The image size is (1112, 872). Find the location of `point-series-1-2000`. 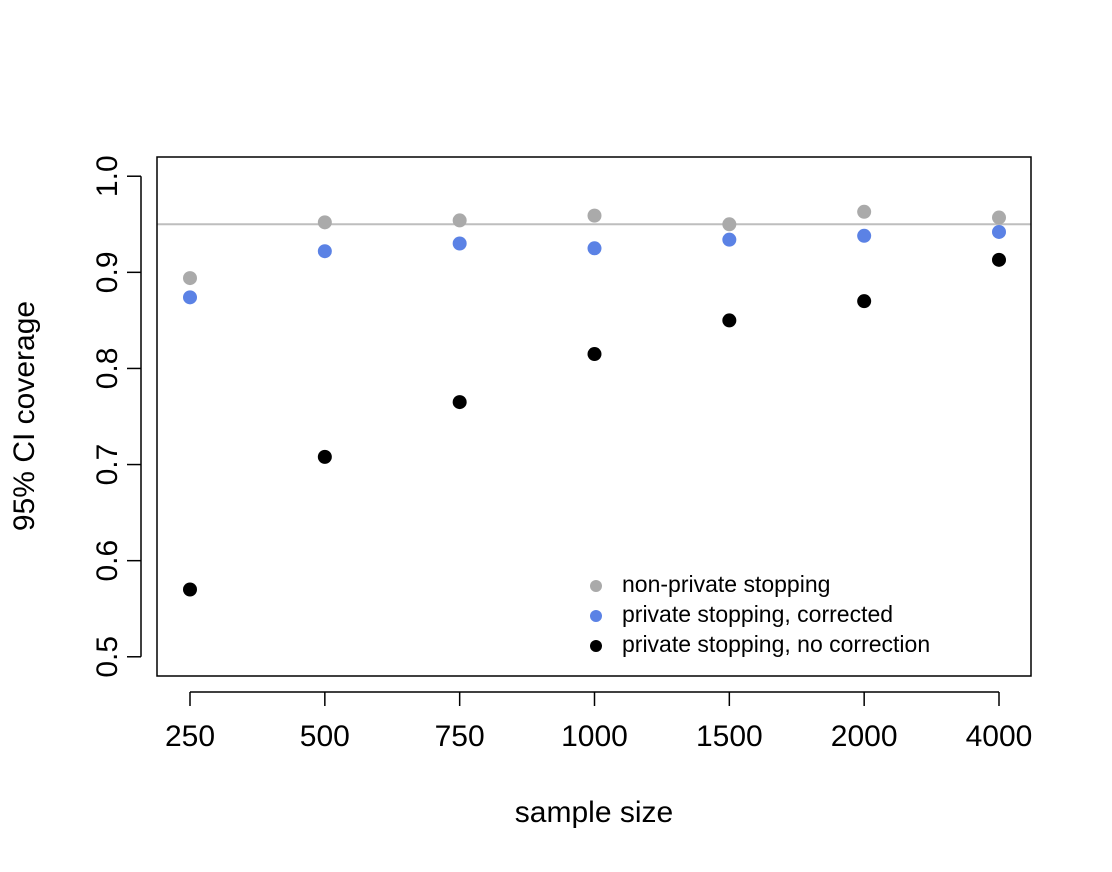

point-series-1-2000 is located at coordinates (864, 211).